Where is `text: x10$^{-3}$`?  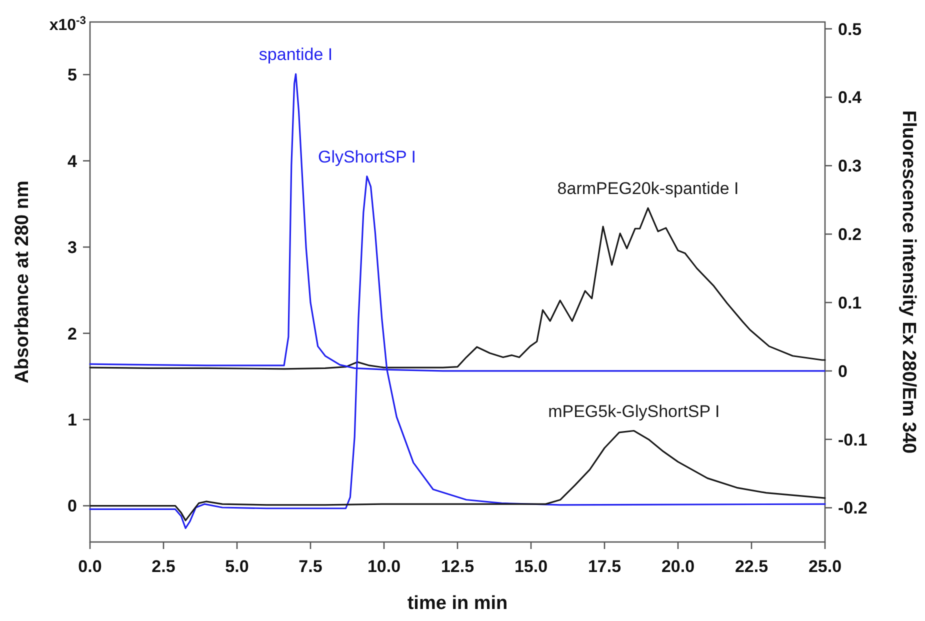 text: x10$^{-3}$ is located at coordinates (67, 24).